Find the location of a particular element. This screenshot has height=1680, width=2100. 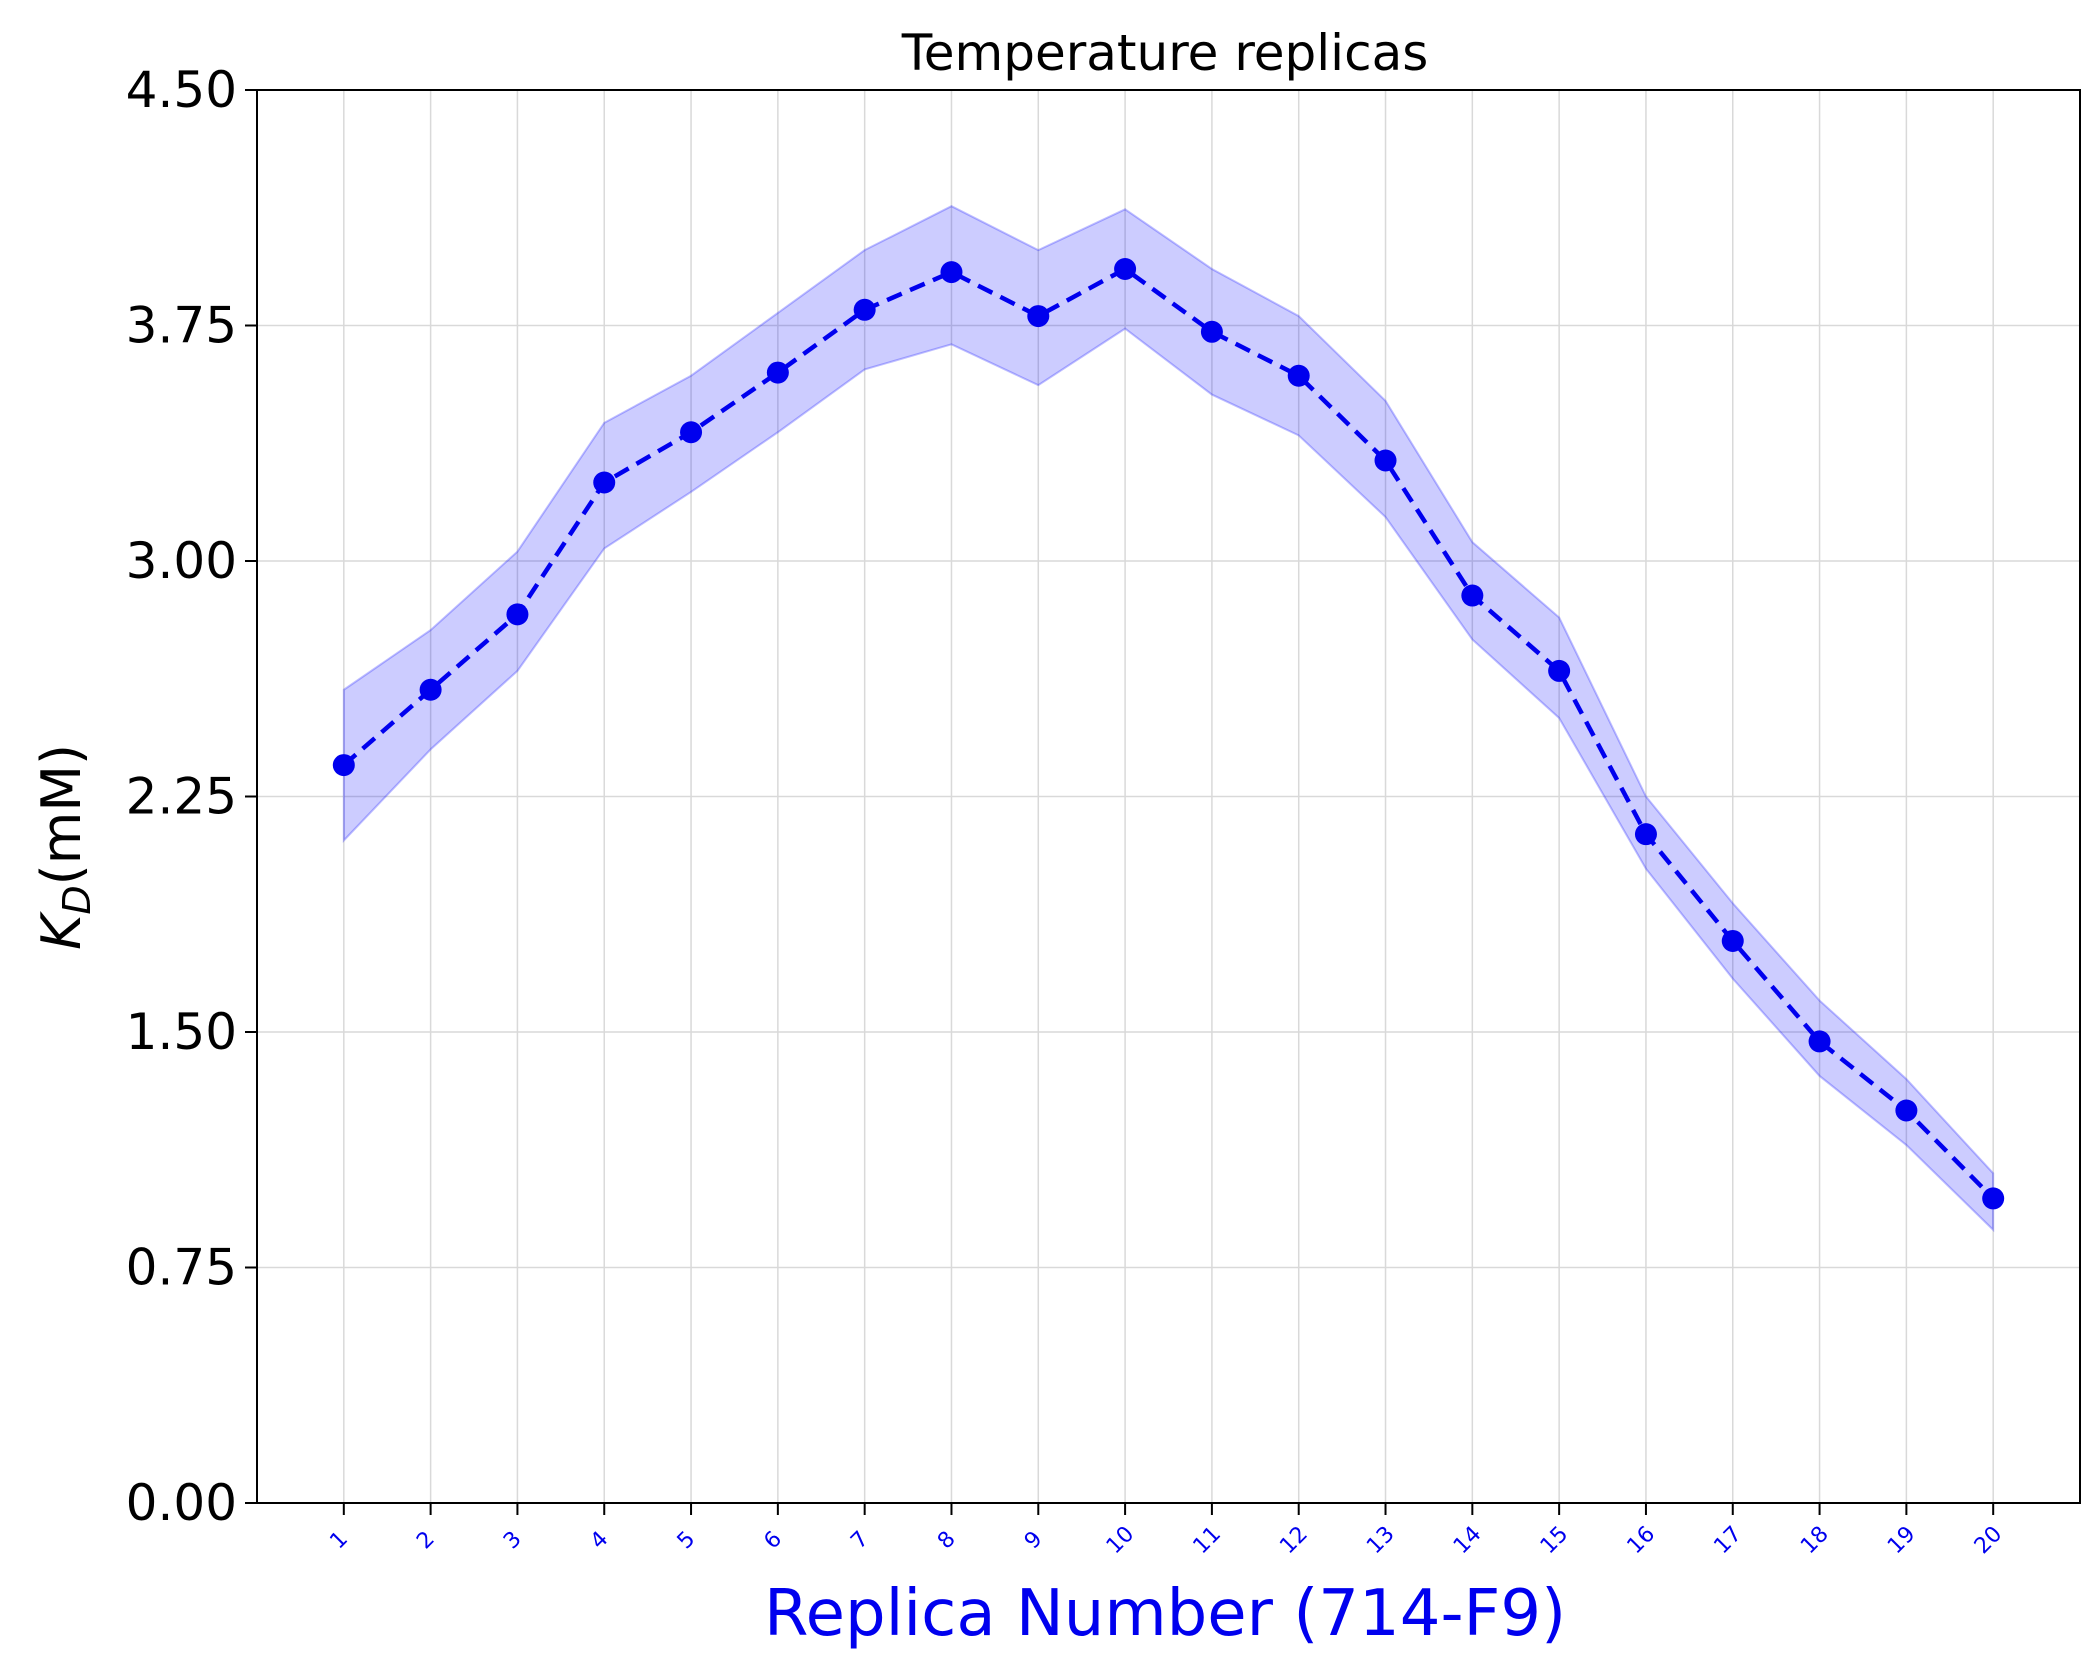

y-tick-label: 1.50 is located at coordinates (181, 1032).